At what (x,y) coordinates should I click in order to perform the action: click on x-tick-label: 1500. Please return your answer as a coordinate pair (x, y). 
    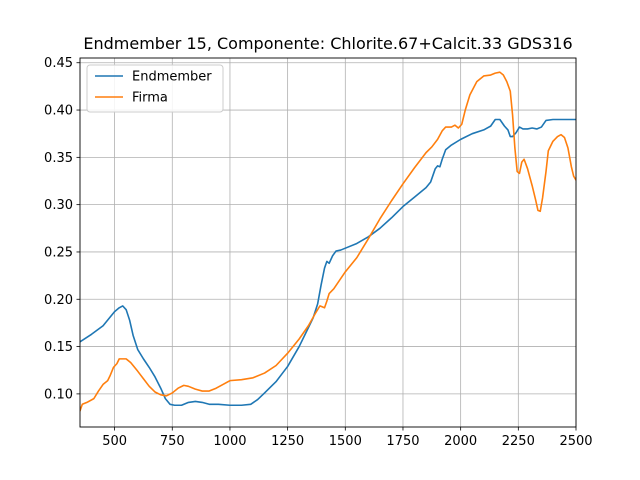
    Looking at the image, I should click on (345, 441).